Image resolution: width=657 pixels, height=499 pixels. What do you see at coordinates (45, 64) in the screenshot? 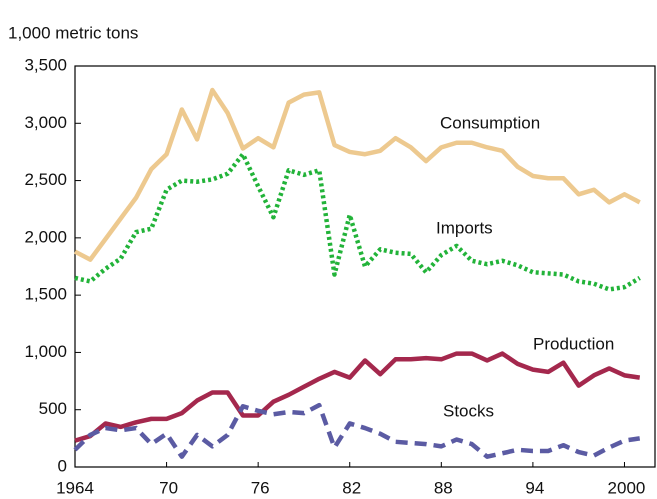
I see `y-tick-label: 3,500` at bounding box center [45, 64].